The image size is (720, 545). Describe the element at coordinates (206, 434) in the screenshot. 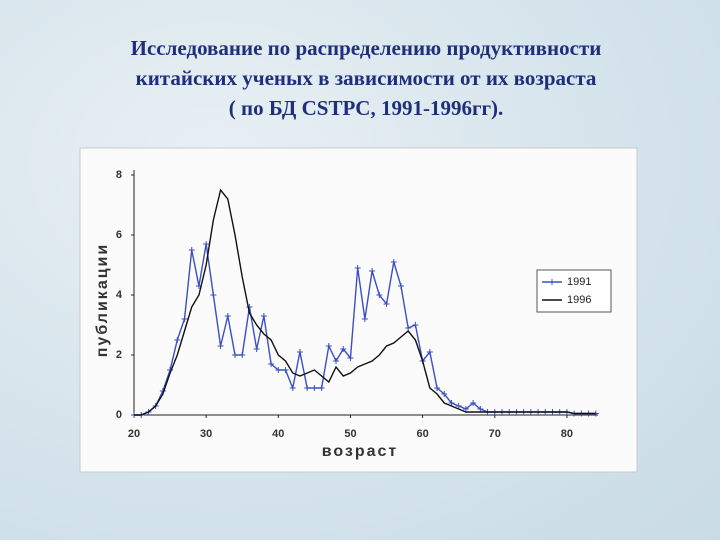

I see `x-tick-label: 30` at that location.